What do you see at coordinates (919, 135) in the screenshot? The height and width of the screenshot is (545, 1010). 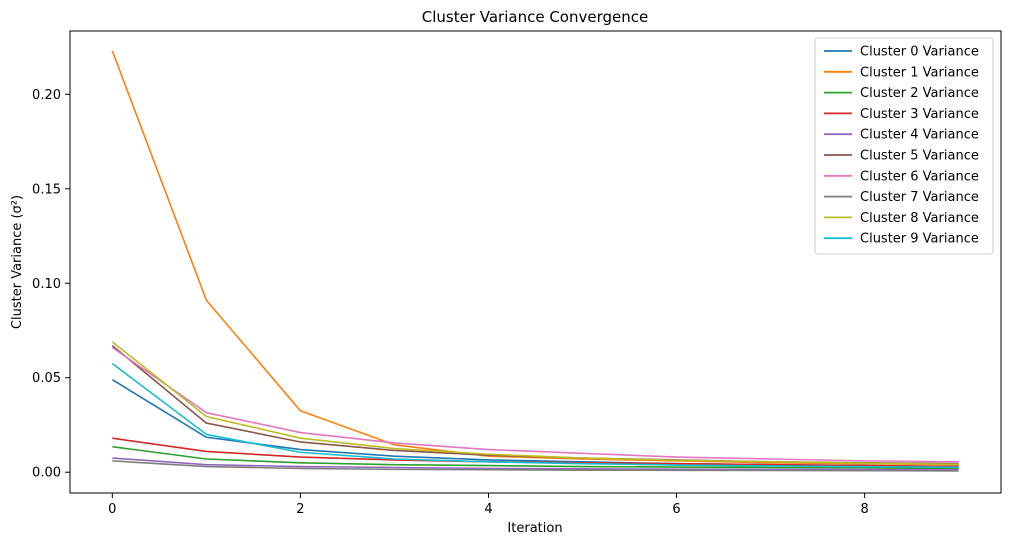 I see `legend-entry-label: Cluster 4 Variance` at bounding box center [919, 135].